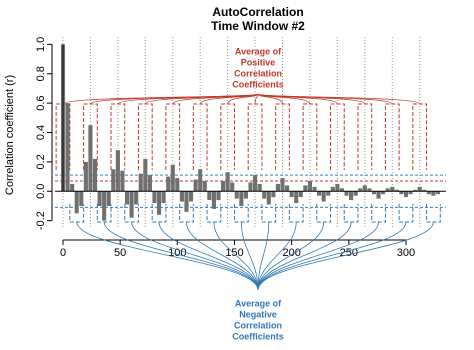 The height and width of the screenshot is (350, 474). What do you see at coordinates (258, 62) in the screenshot?
I see `positive-label: Positive` at bounding box center [258, 62].